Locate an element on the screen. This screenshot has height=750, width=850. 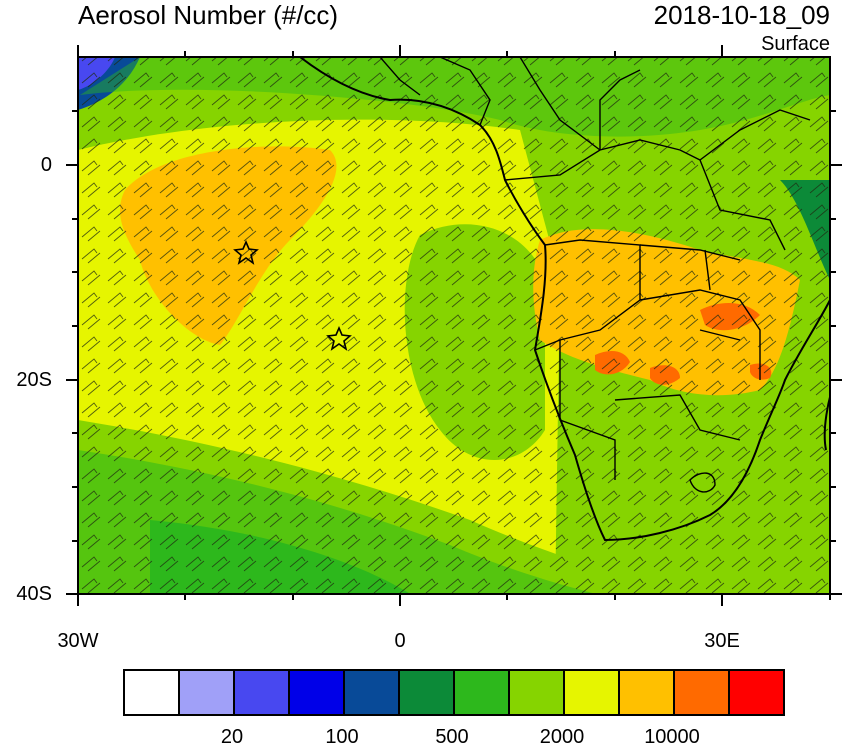
lon-label-0: 0 is located at coordinates (400, 641).